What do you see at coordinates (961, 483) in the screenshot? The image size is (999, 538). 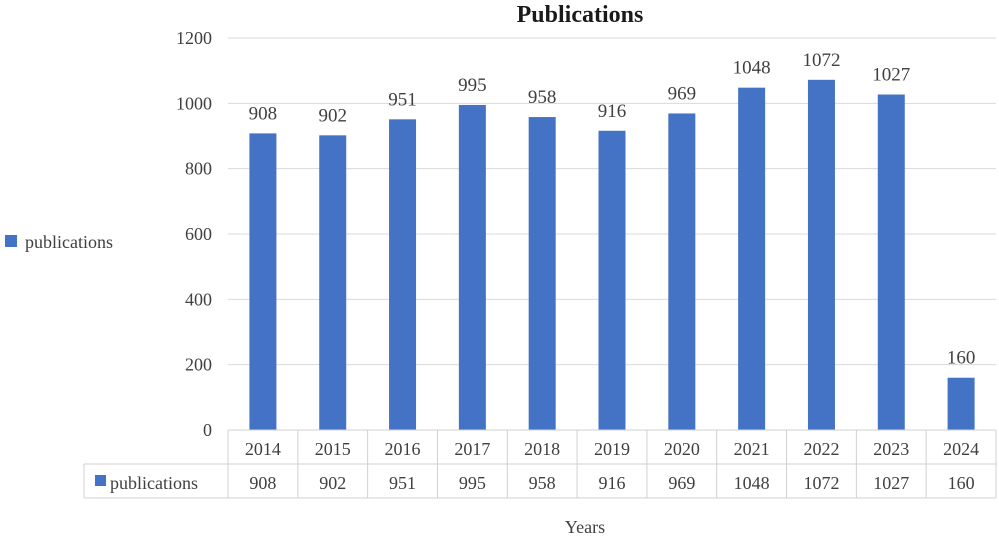 I see `table-value: 160` at bounding box center [961, 483].